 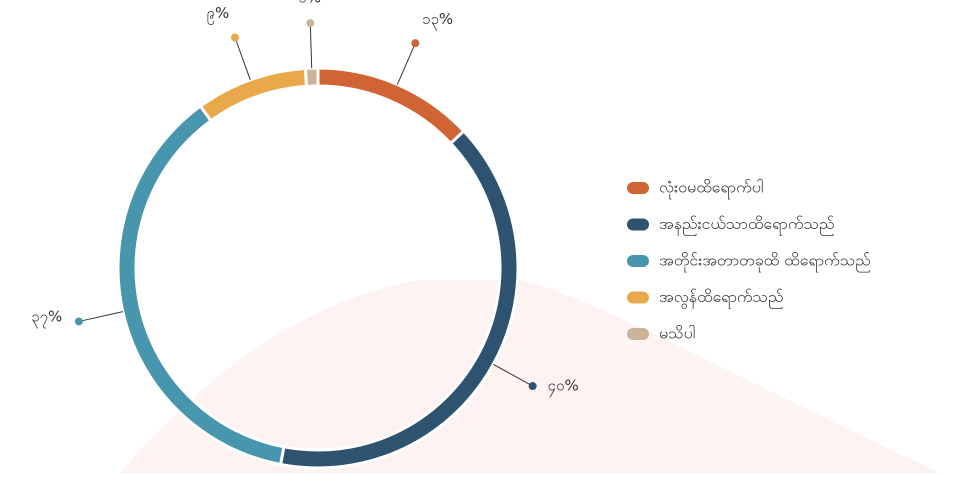 What do you see at coordinates (563, 387) in the screenshot?
I see `data-label: ၄၀%` at bounding box center [563, 387].